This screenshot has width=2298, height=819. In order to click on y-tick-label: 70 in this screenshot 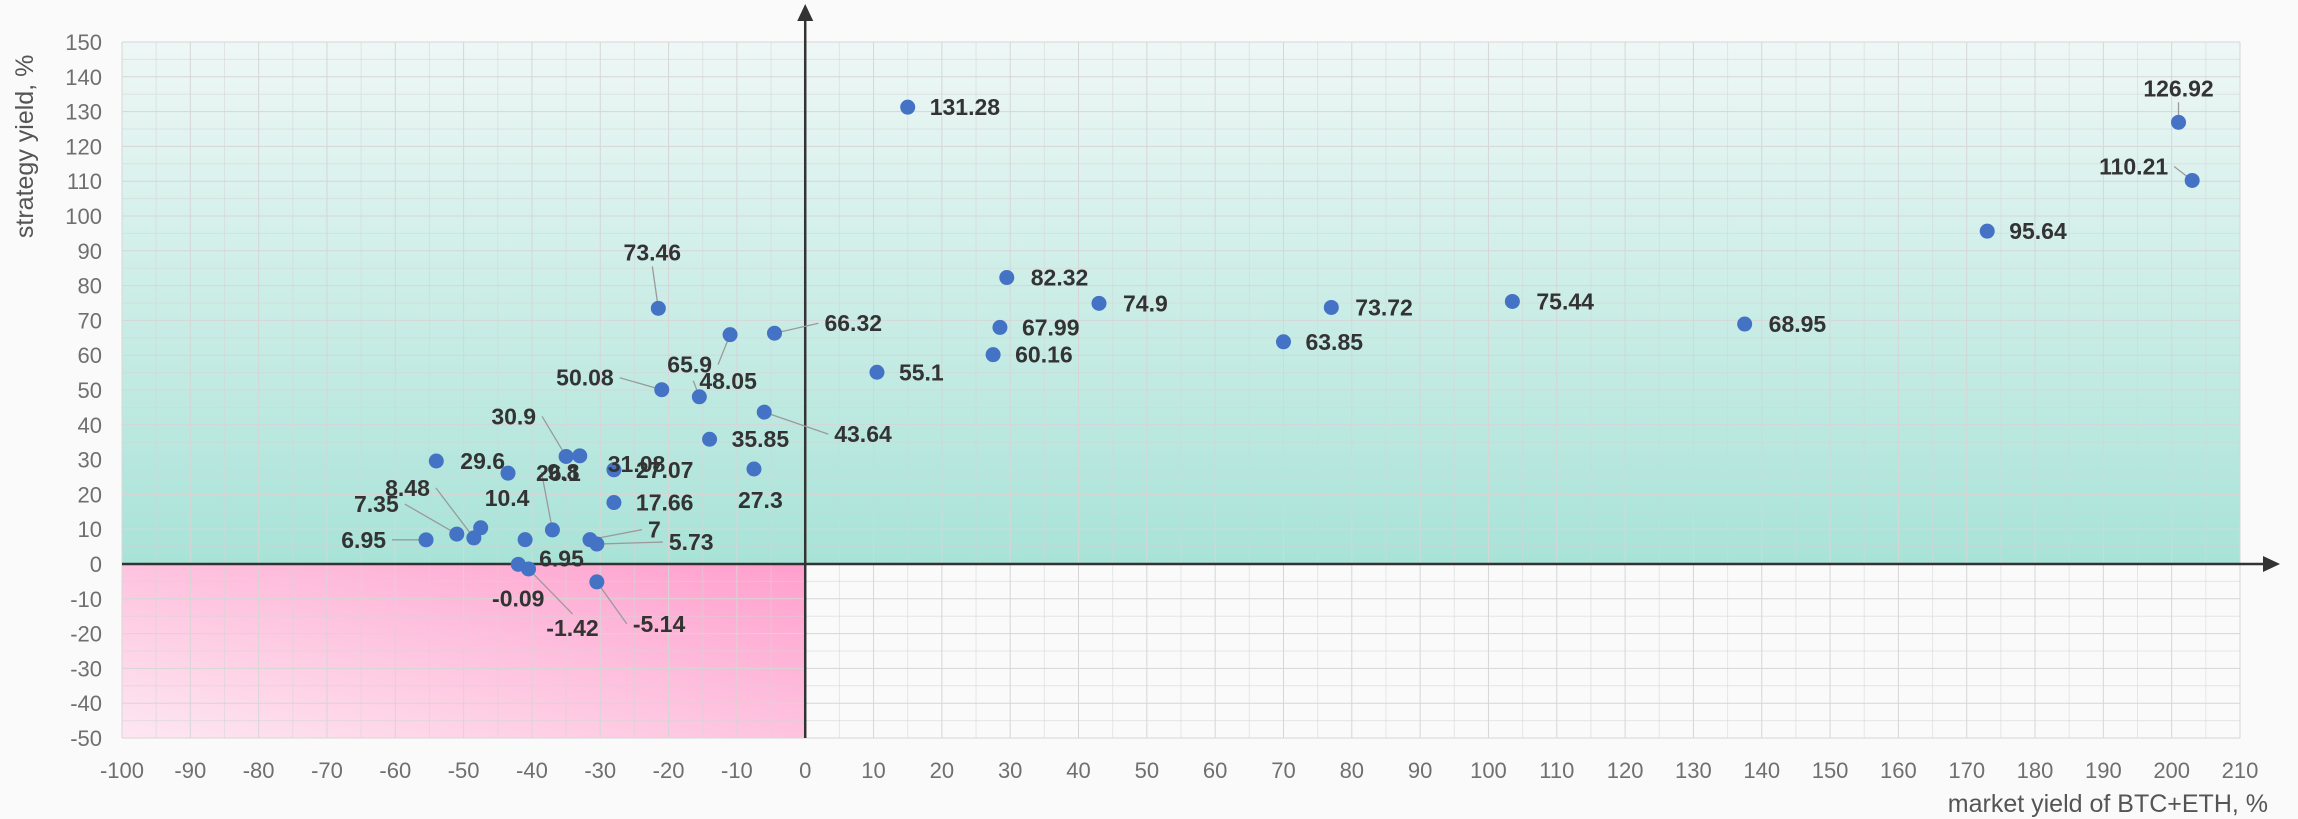, I will do `click(90, 320)`.